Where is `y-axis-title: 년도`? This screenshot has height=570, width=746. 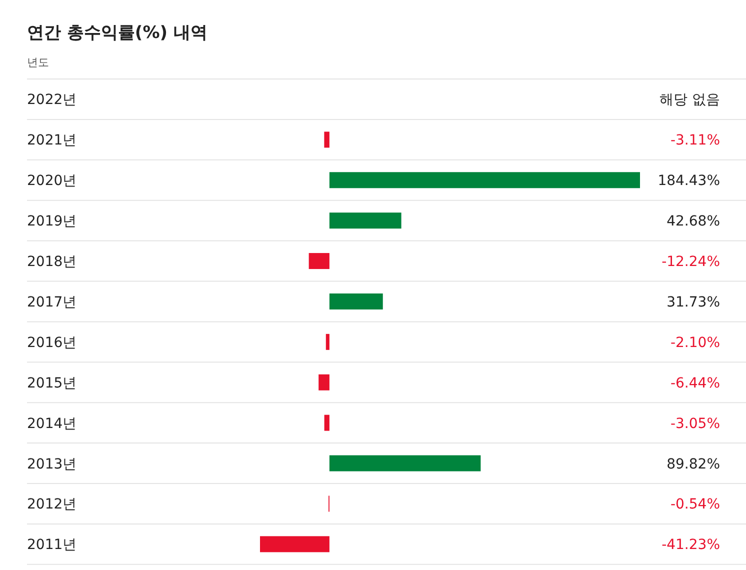 y-axis-title: 년도 is located at coordinates (38, 62).